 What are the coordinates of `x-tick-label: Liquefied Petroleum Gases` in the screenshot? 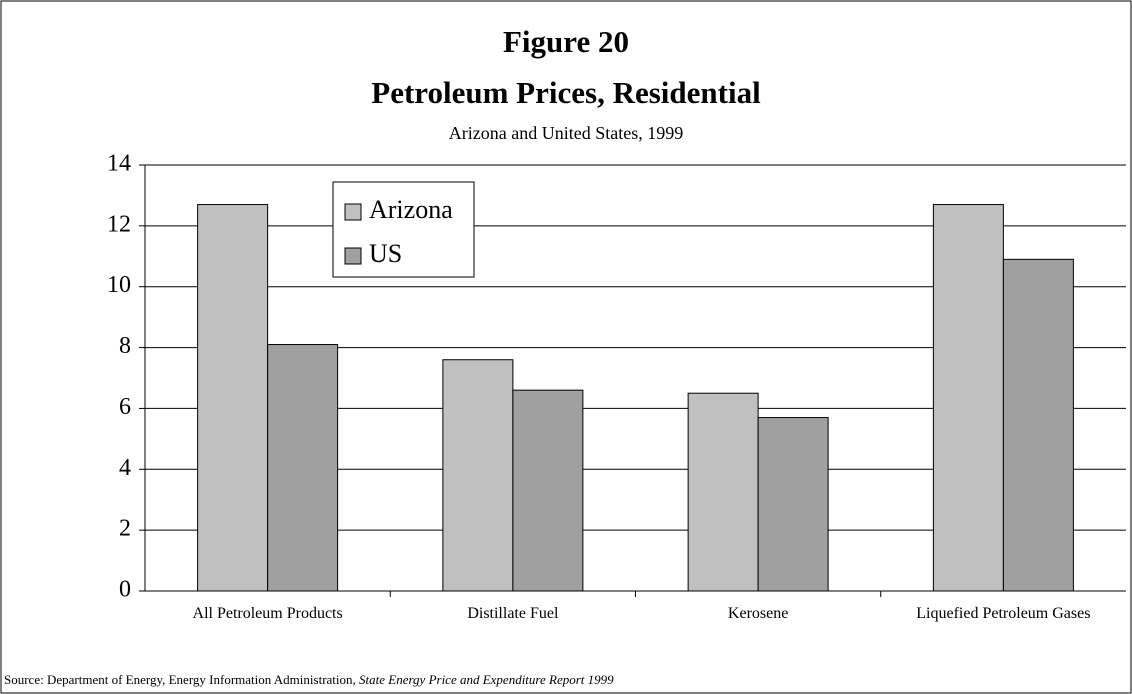 It's located at (1003, 613).